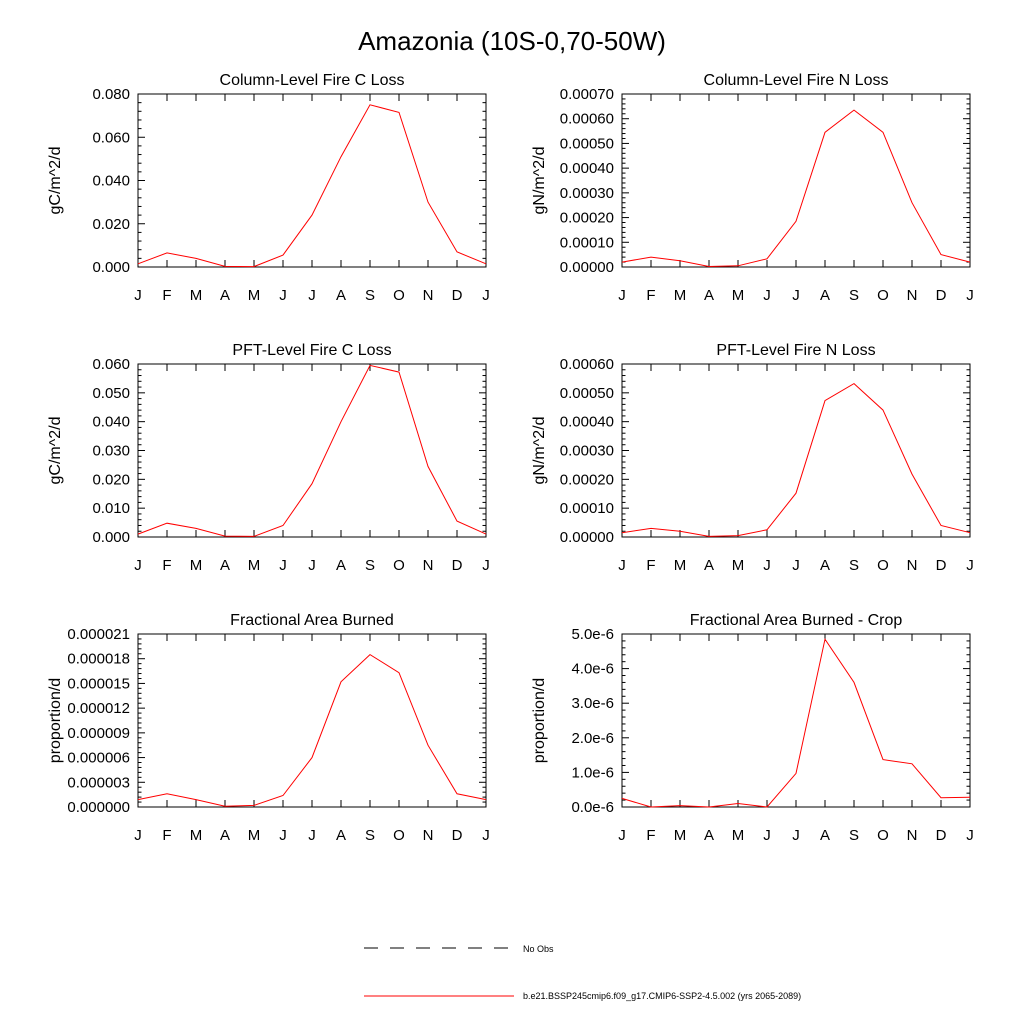  I want to click on y-tick-label: 0.00050, so click(587, 143).